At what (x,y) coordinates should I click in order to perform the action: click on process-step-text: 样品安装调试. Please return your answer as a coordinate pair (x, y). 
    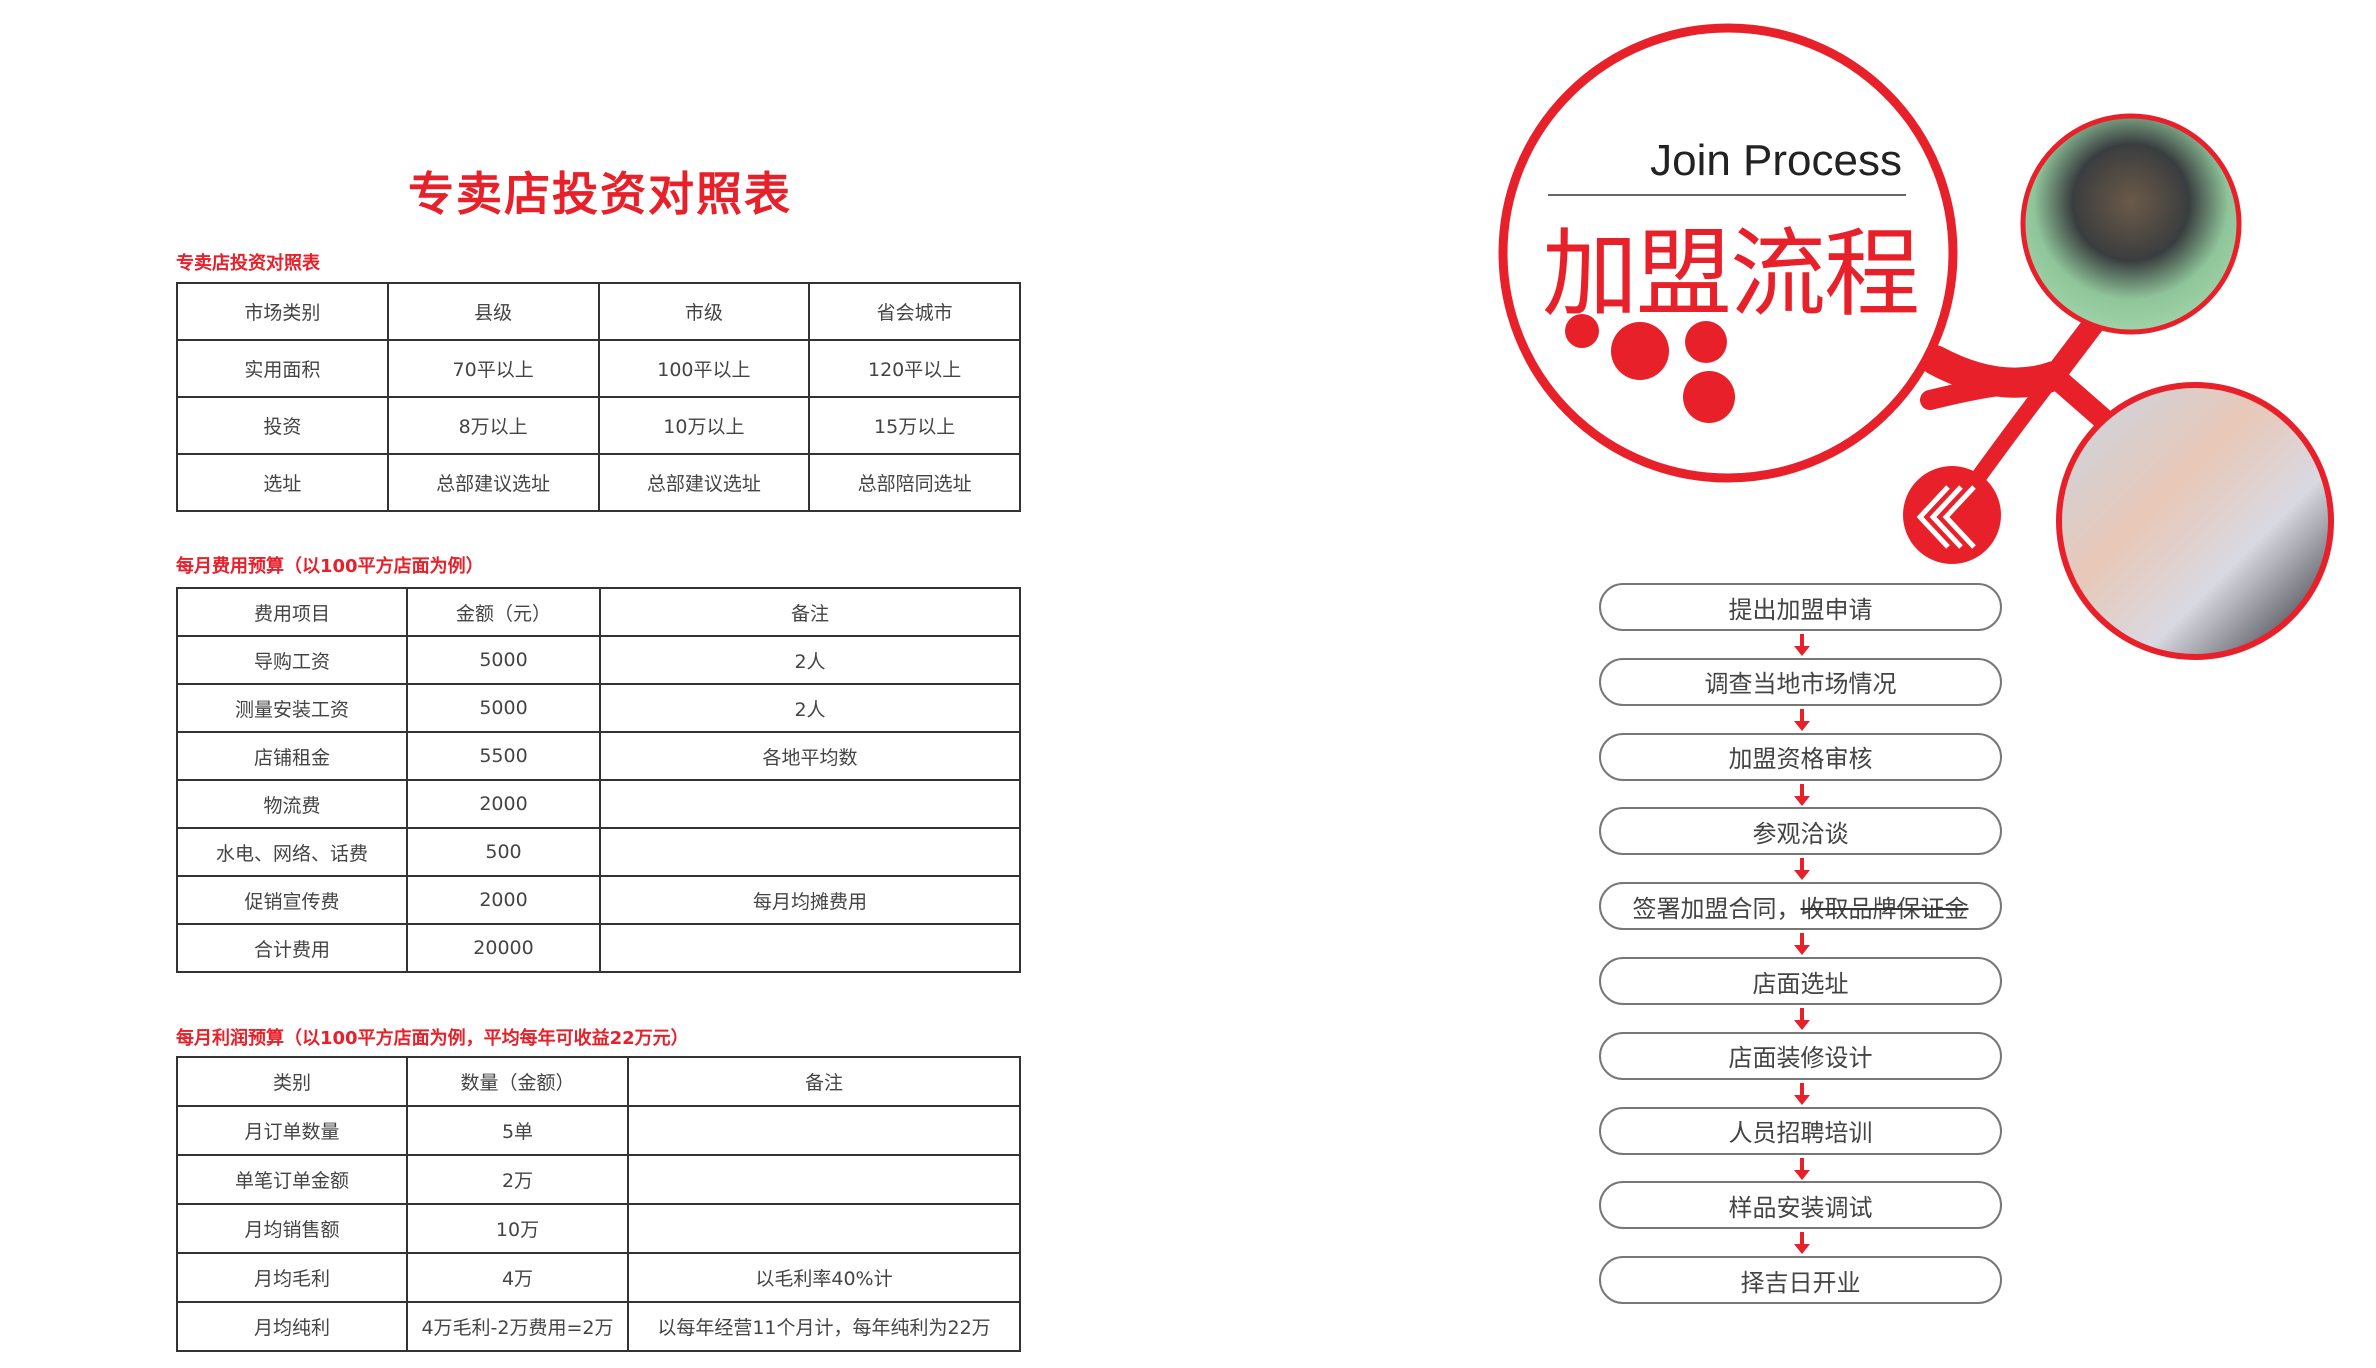
    Looking at the image, I should click on (1800, 1207).